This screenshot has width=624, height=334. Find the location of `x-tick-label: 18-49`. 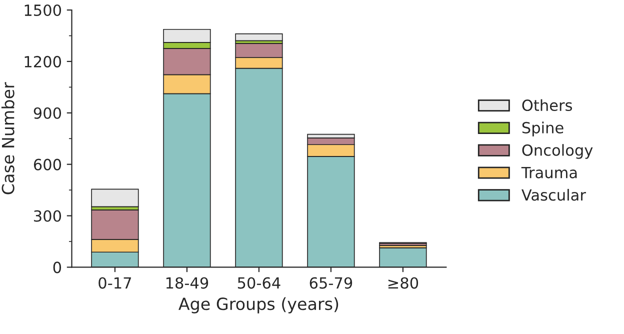

x-tick-label: 18-49 is located at coordinates (187, 283).